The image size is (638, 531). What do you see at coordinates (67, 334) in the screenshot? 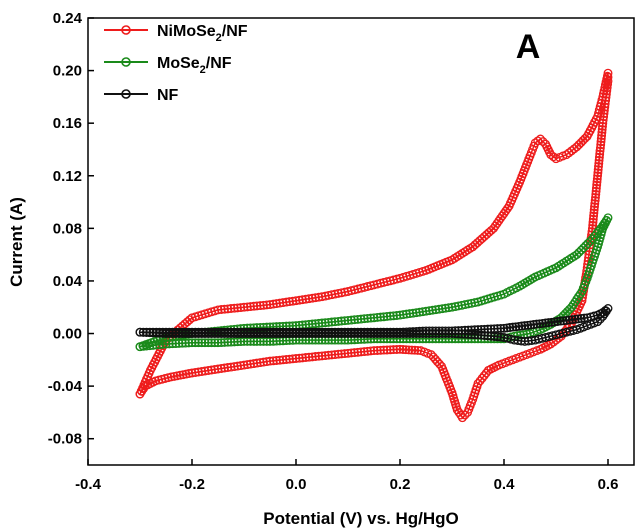
I see `y-tick-label: 0.00` at bounding box center [67, 334].